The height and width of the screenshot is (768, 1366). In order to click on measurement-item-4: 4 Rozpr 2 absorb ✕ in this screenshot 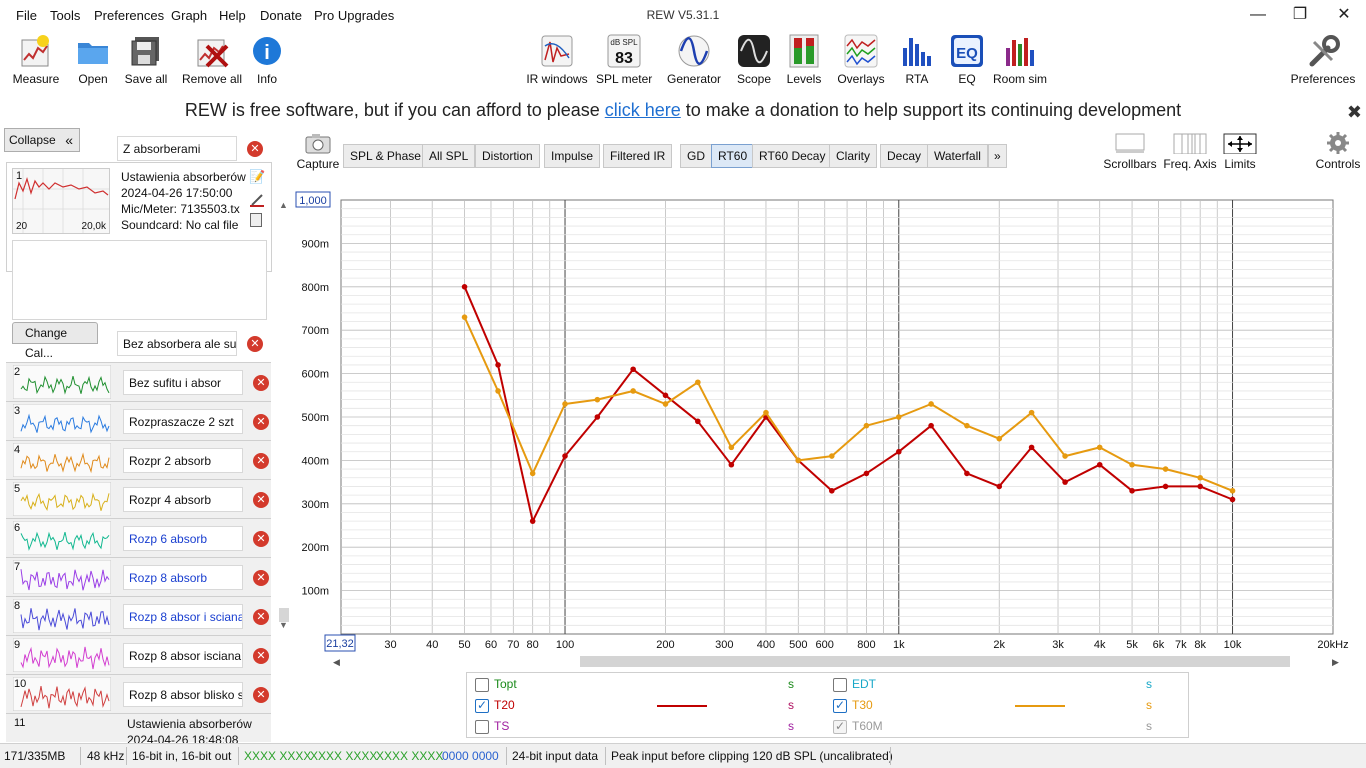, I will do `click(138, 459)`.